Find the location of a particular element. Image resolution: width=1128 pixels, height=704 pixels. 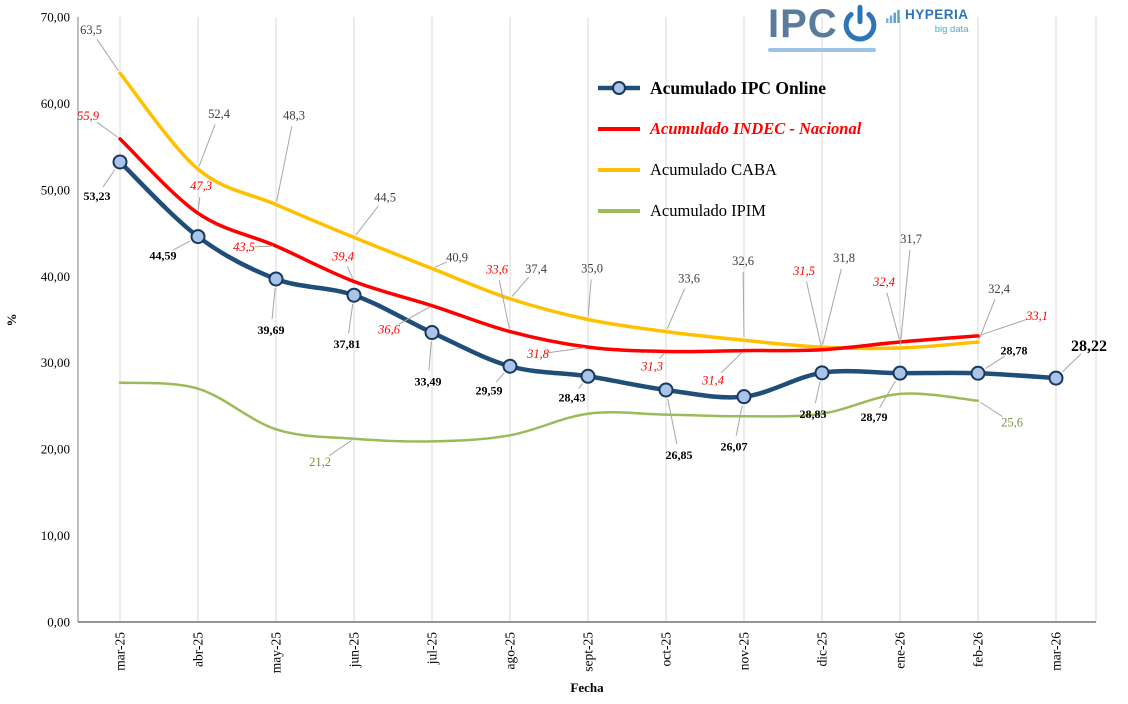

data-label: 44,5 is located at coordinates (385, 197).